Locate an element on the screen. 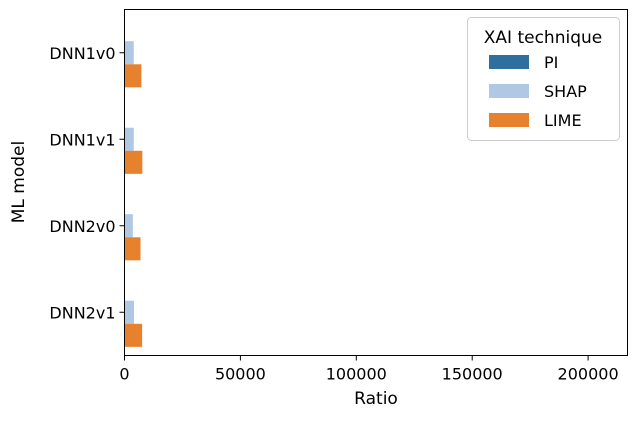 This screenshot has height=423, width=638. bar-lime-dnn2v1 is located at coordinates (134, 335).